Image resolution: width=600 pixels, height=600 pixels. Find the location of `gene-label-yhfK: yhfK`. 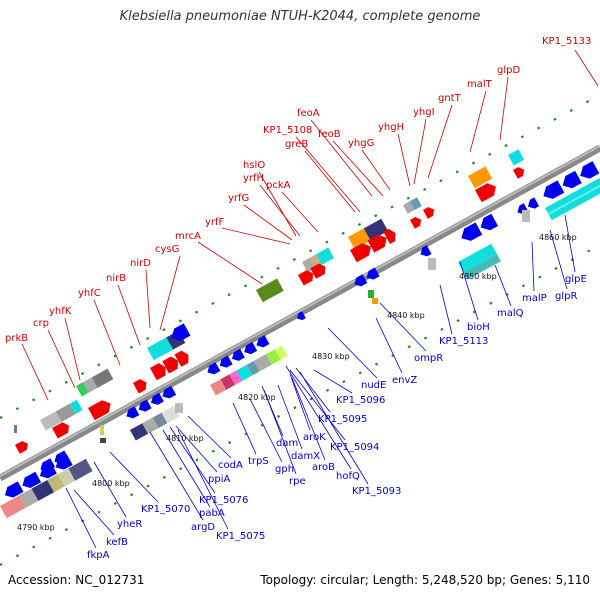

gene-label-yhfK: yhfK is located at coordinates (60, 311).